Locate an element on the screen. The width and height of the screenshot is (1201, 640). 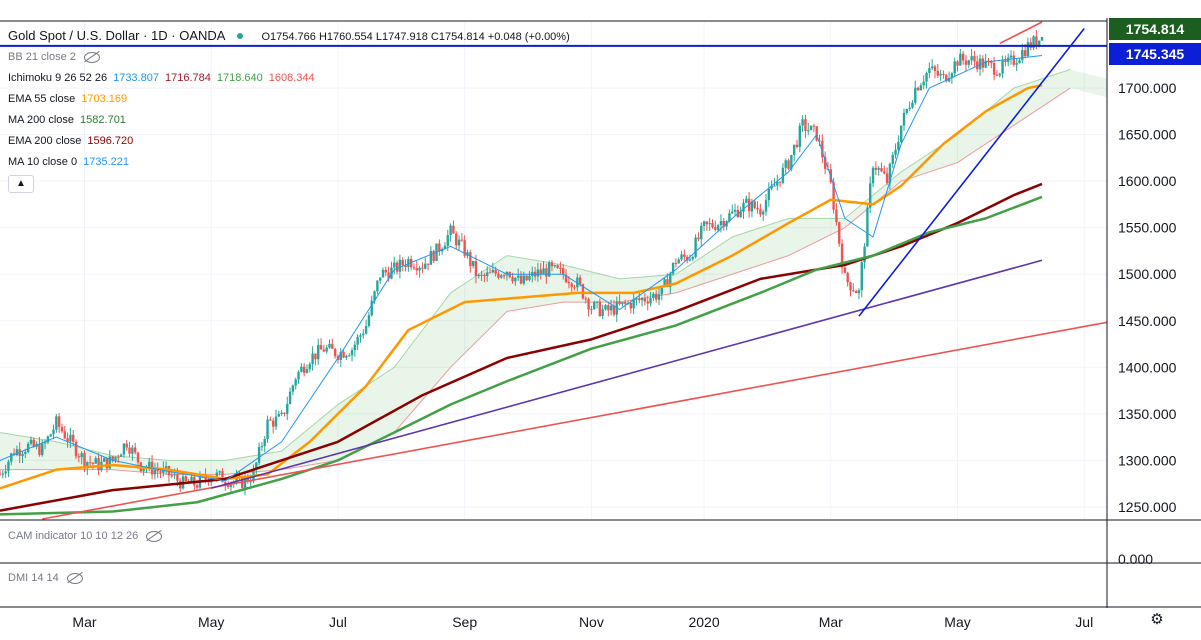
indicator-legend-row: MA 10 close 0 1735.221 is located at coordinates (68, 162).